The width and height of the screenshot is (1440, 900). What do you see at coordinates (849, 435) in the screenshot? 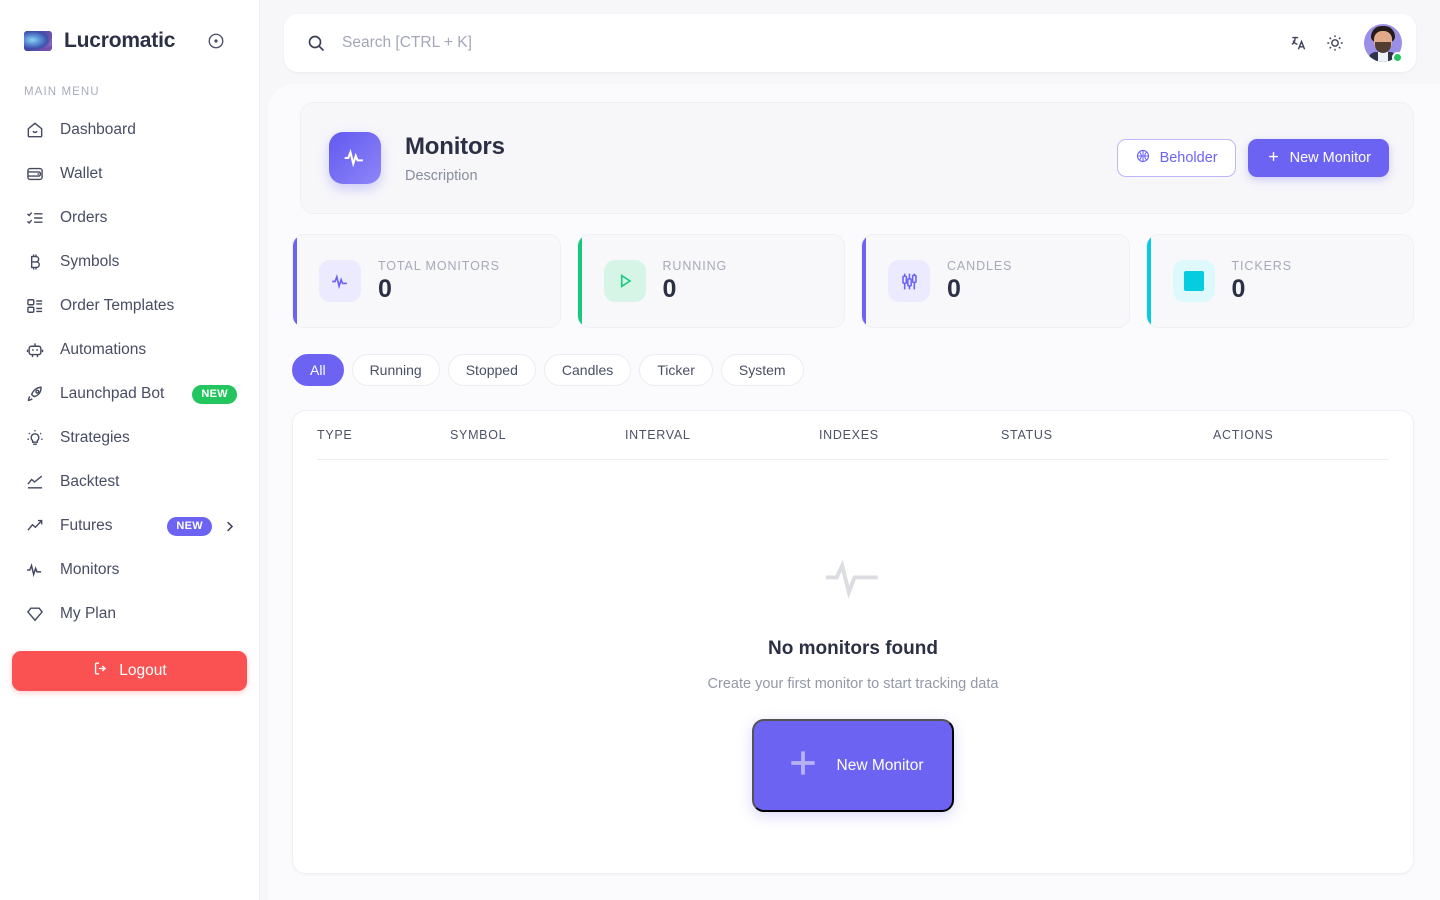
I see `column-header-indexes: INDEXES` at bounding box center [849, 435].